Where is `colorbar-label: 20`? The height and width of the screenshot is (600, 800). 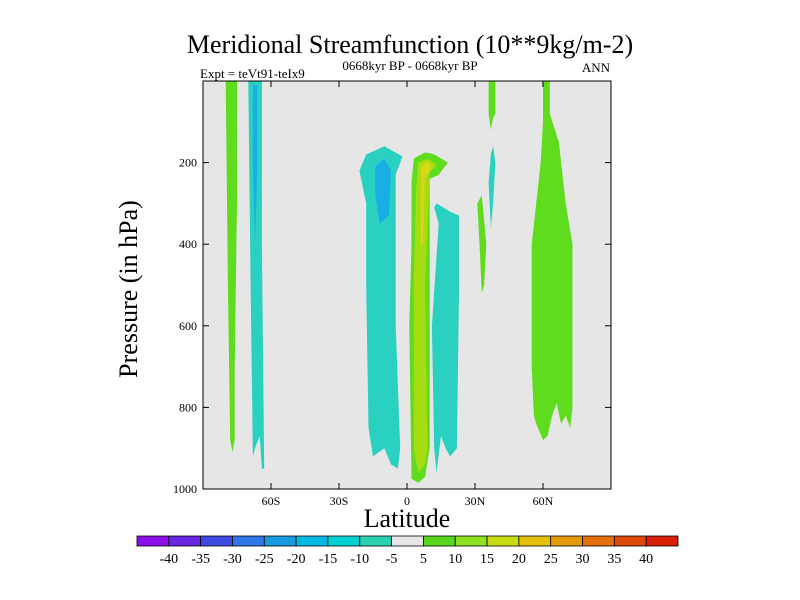 colorbar-label: 20 is located at coordinates (519, 559).